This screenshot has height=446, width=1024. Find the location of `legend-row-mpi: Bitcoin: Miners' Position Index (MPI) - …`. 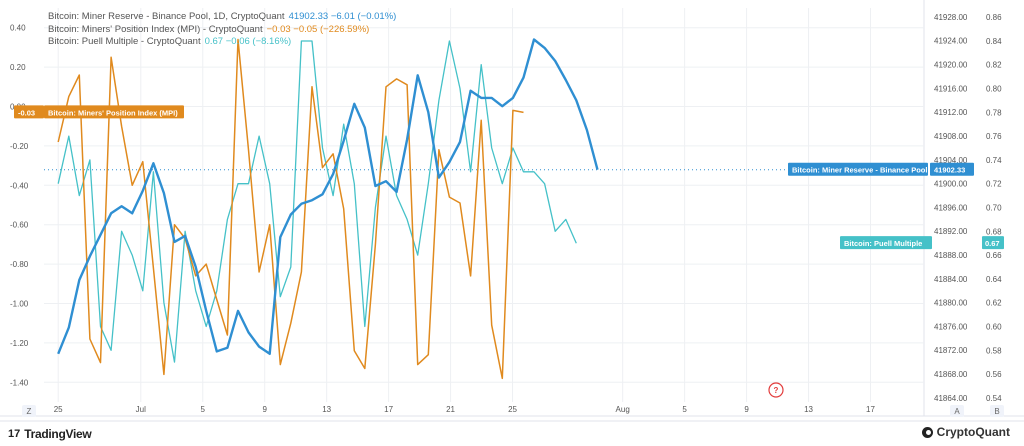

legend-row-mpi: Bitcoin: Miners' Position Index (MPI) - … is located at coordinates (222, 30).